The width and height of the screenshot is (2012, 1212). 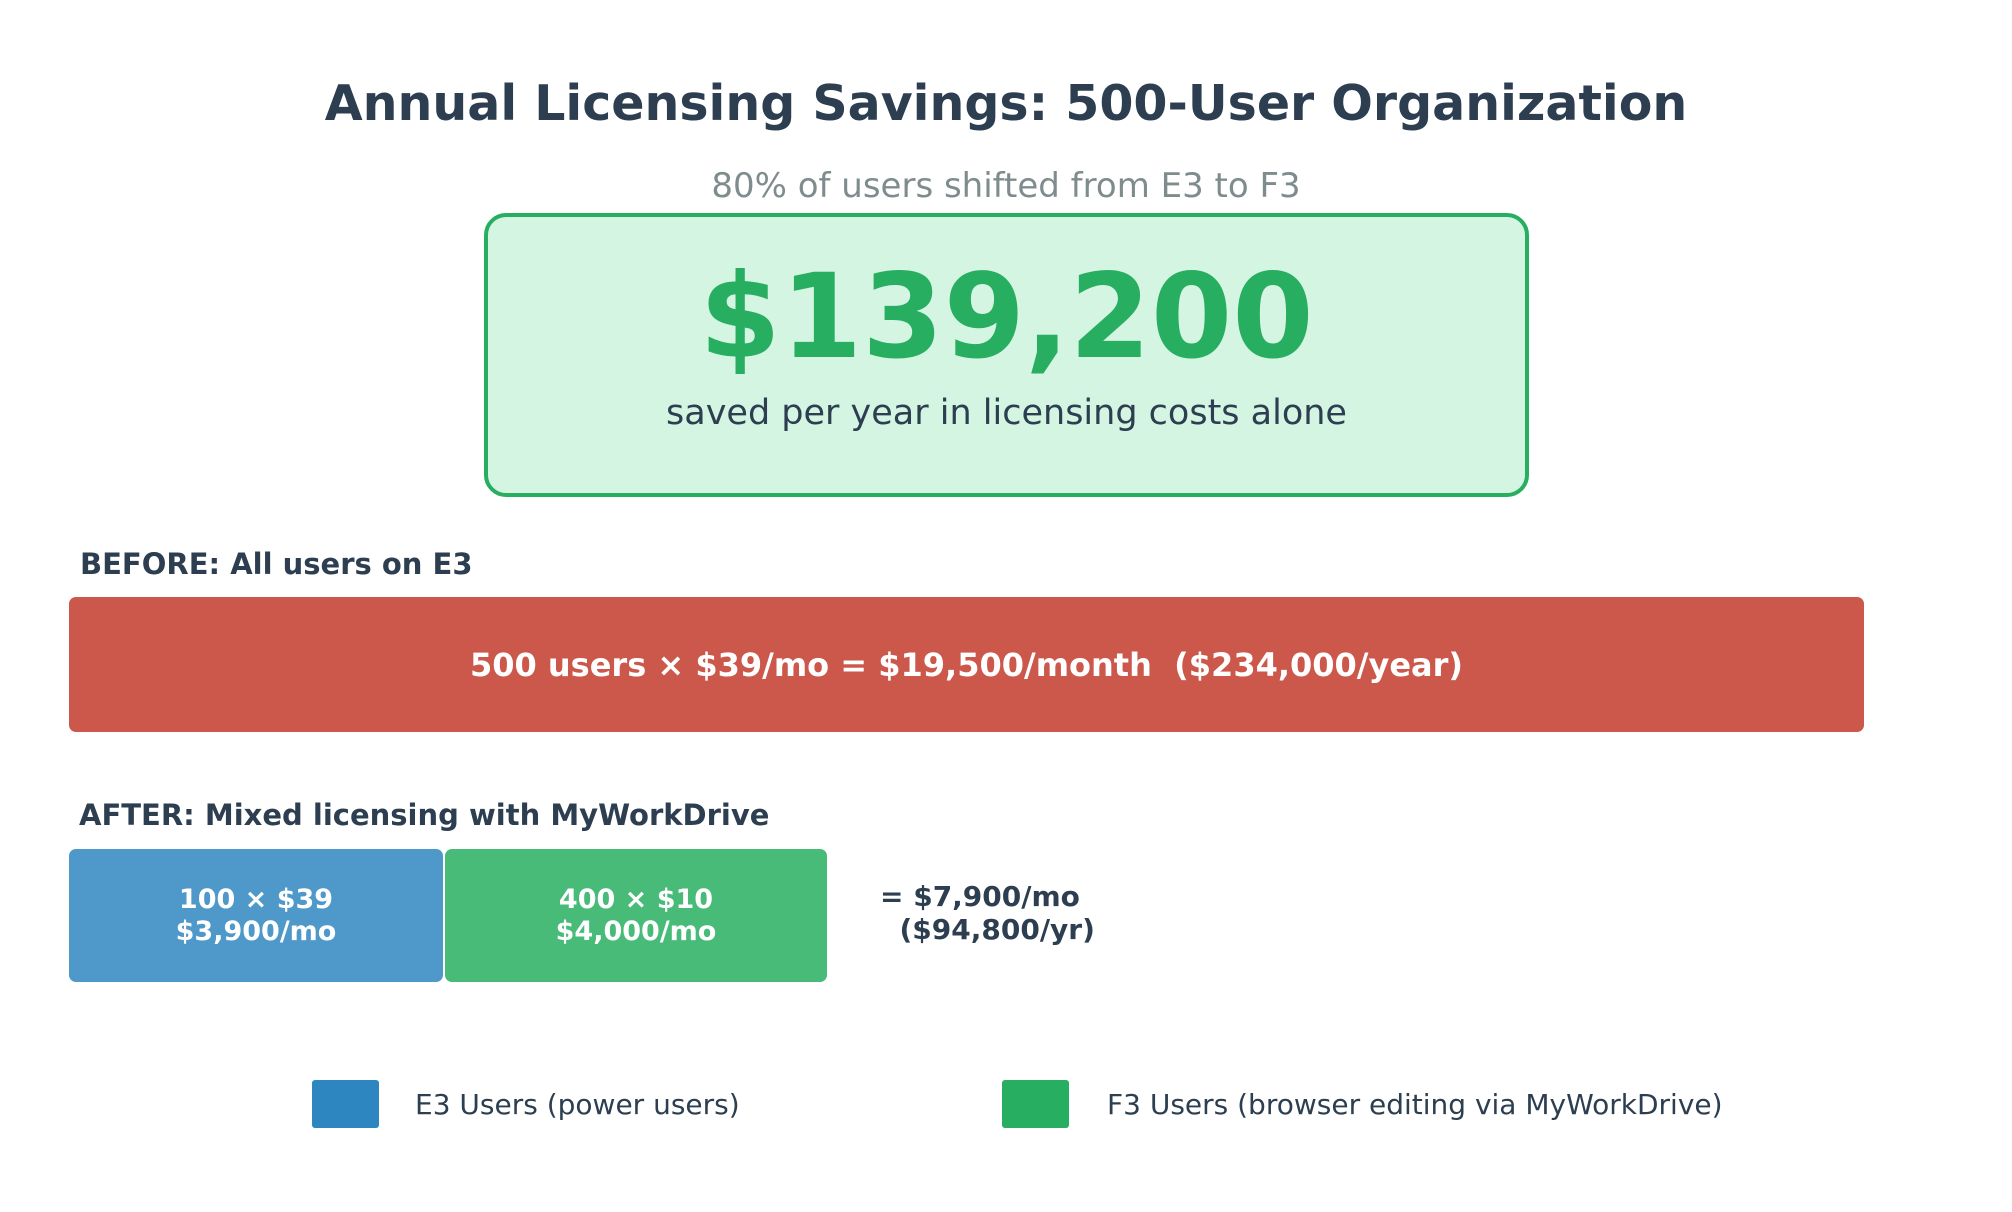 What do you see at coordinates (276, 564) in the screenshot?
I see `before-section-label: BEFORE: All users on E3` at bounding box center [276, 564].